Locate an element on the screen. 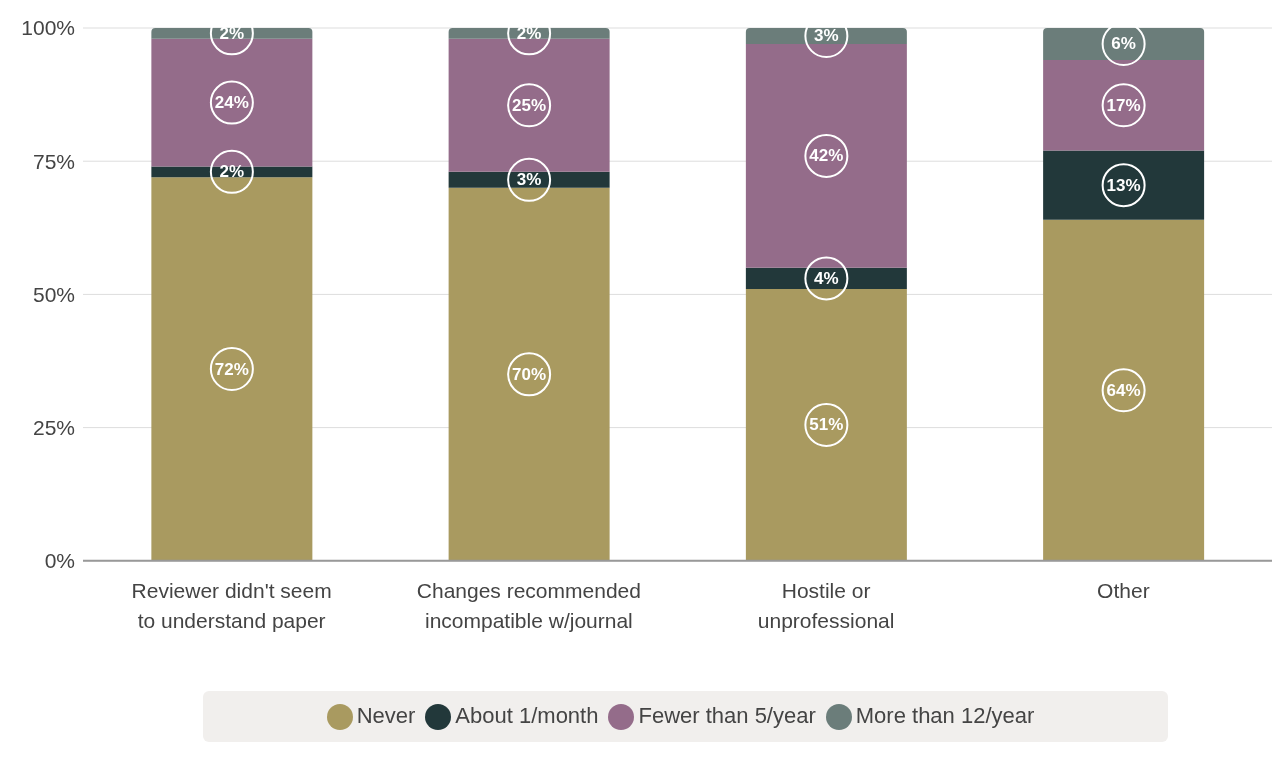 This screenshot has height=760, width=1280. data-label: 25% is located at coordinates (529, 105).